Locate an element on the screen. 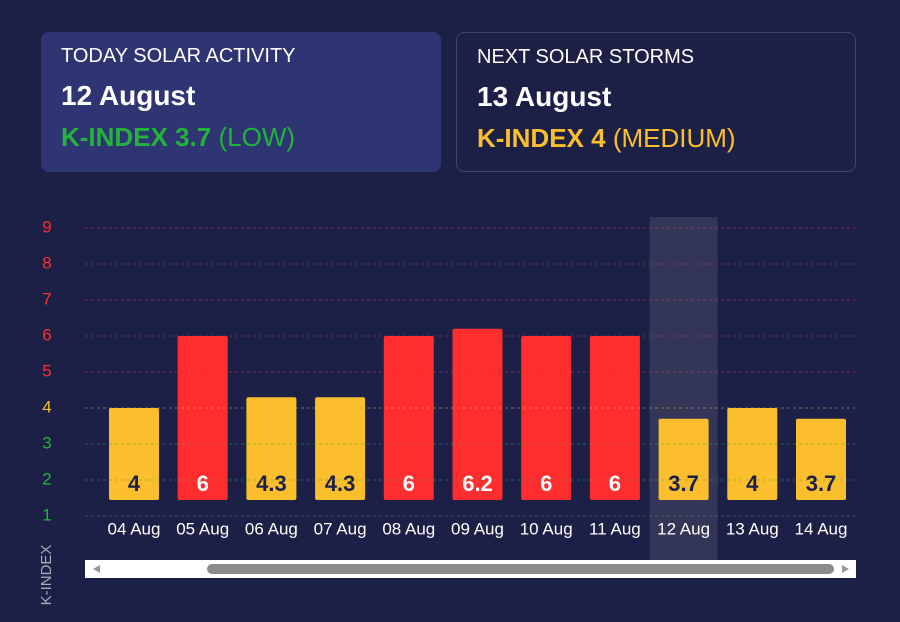 The height and width of the screenshot is (622, 900). y-tick-label: 7 is located at coordinates (46, 298).